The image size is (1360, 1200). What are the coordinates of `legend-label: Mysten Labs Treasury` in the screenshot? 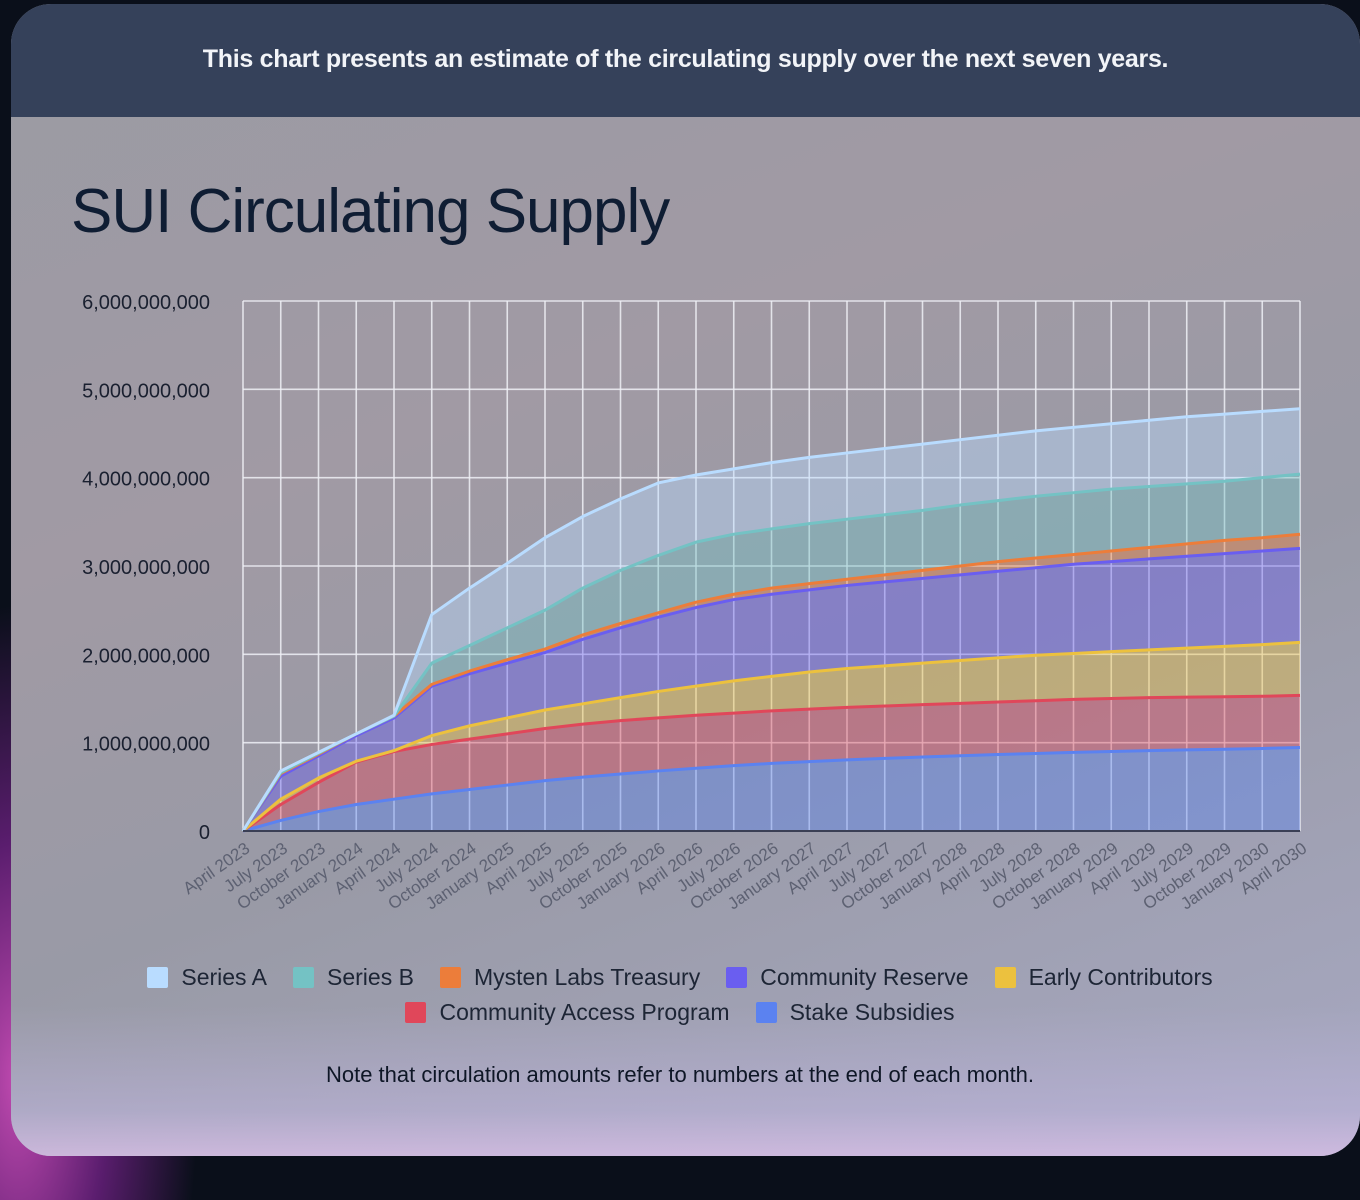 It's located at (587, 977).